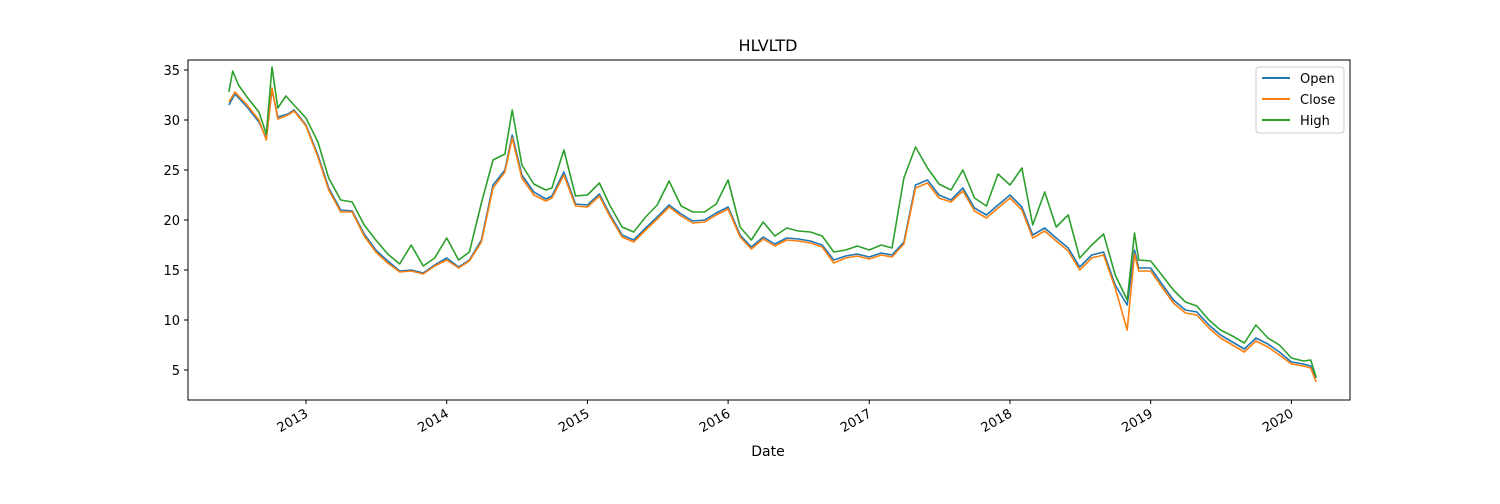 The height and width of the screenshot is (504, 1500). I want to click on chart-title: HLVLTD, so click(768, 45).